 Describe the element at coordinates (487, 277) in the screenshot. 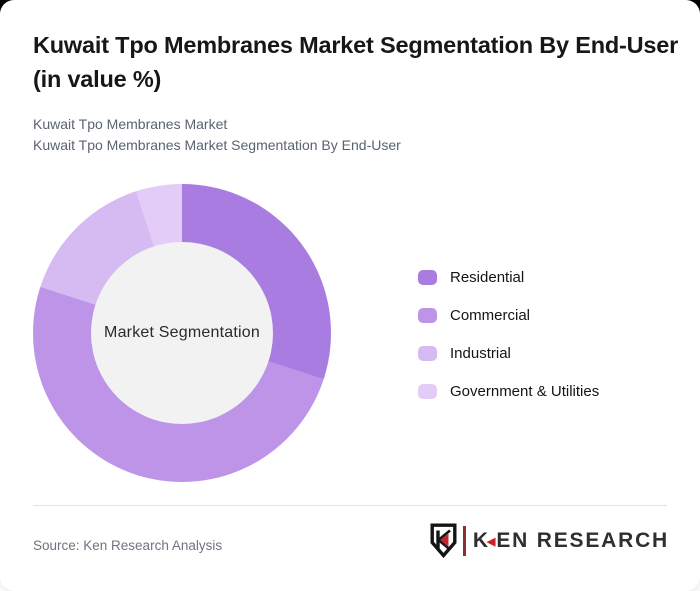

I see `legend-label: Residential` at that location.